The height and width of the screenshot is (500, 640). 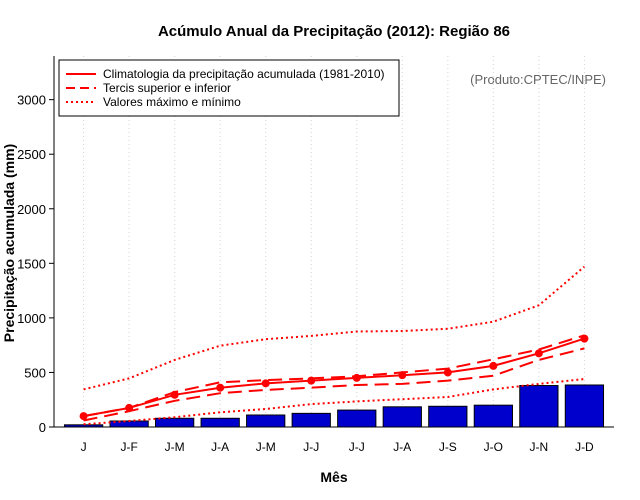 What do you see at coordinates (31, 100) in the screenshot?
I see `y-tick-label: 3000` at bounding box center [31, 100].